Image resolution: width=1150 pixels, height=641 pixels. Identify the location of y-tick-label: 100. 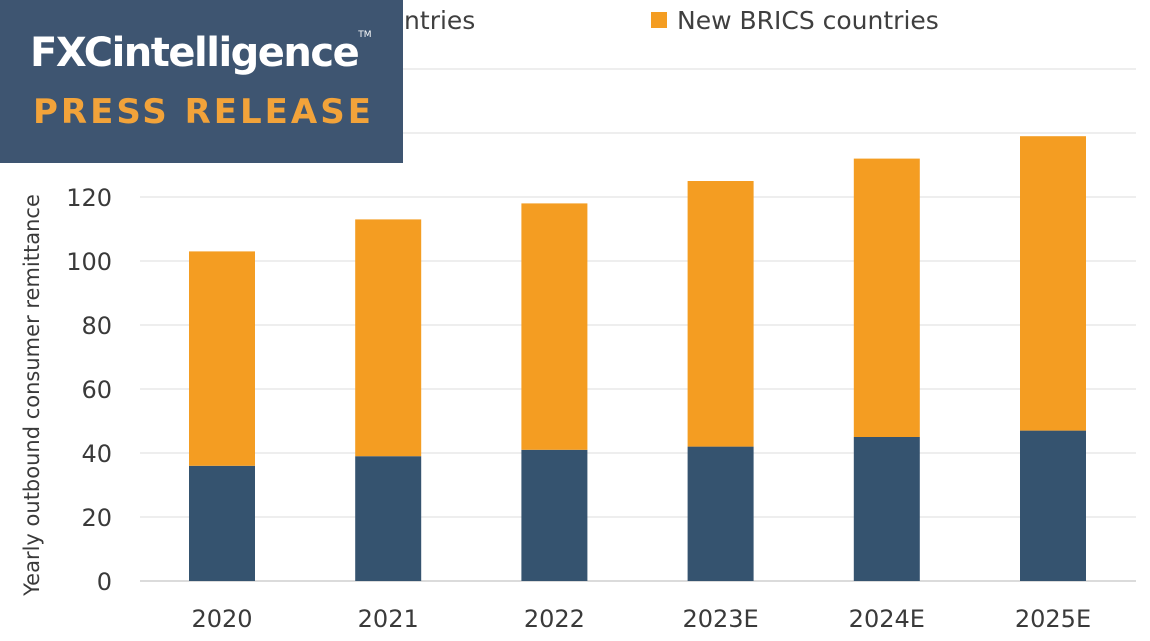
(89, 262).